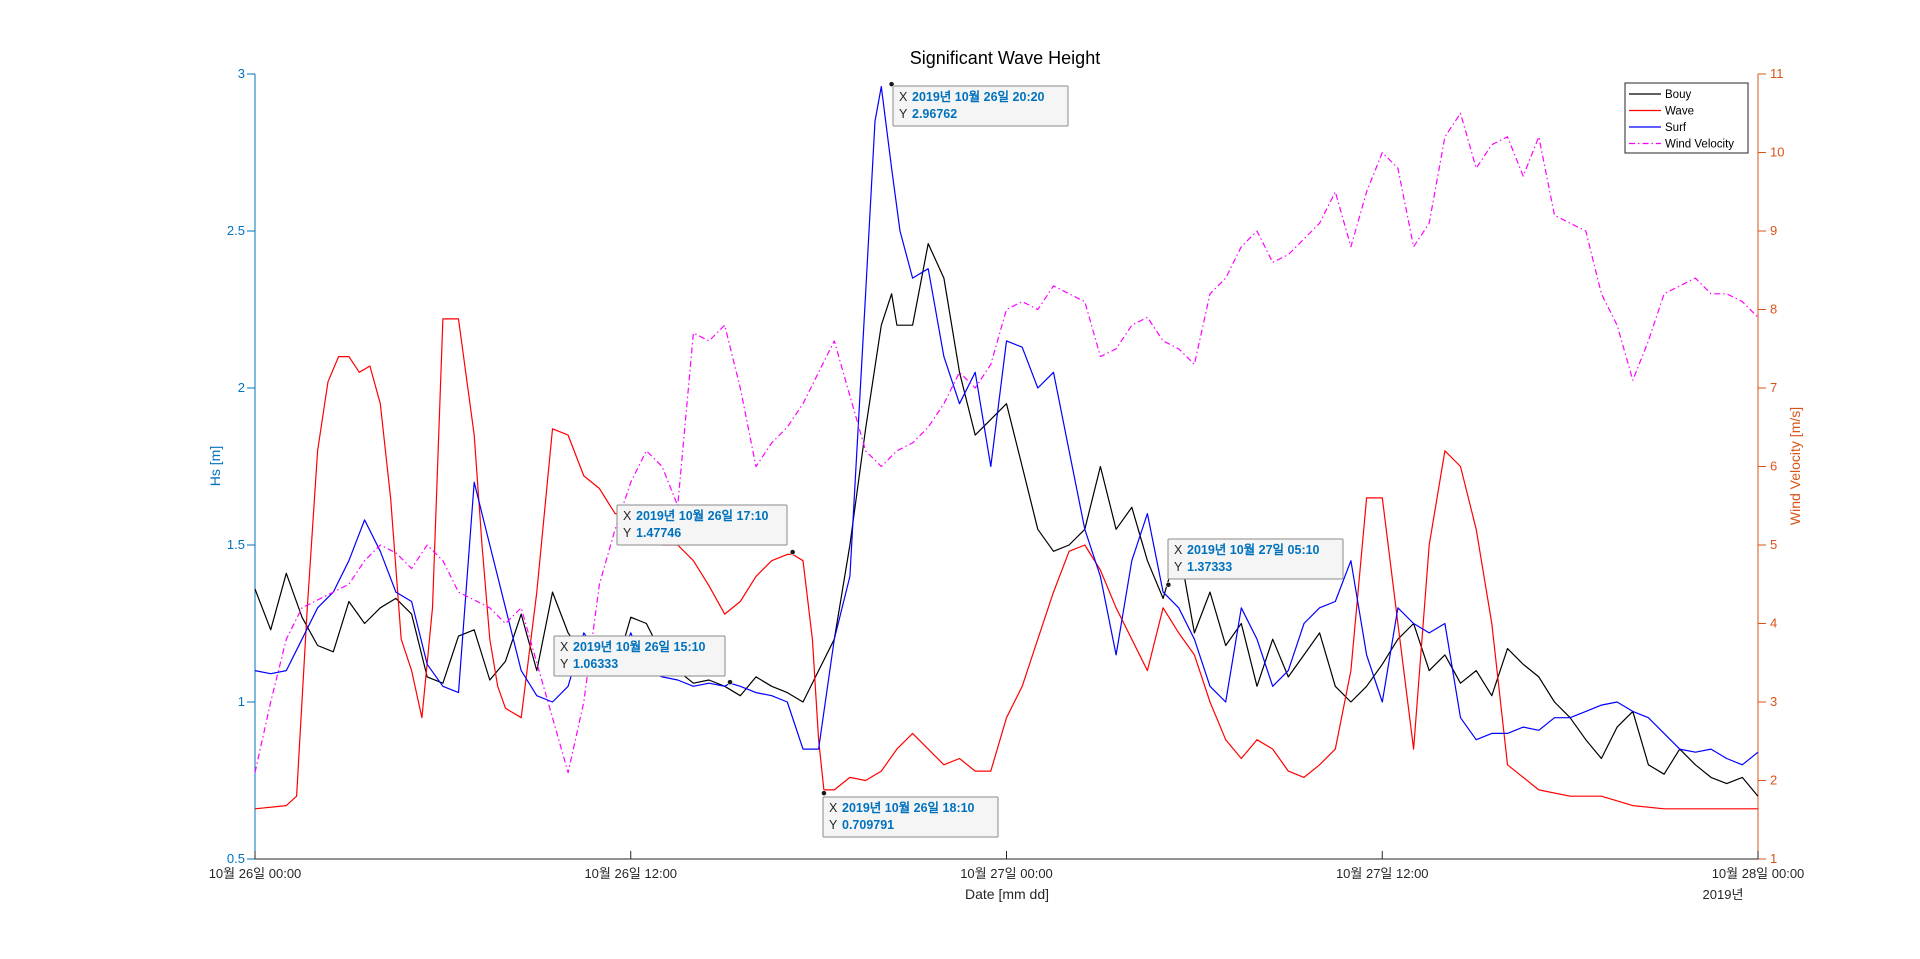  I want to click on y-left-tick-label: 0.5, so click(236, 858).